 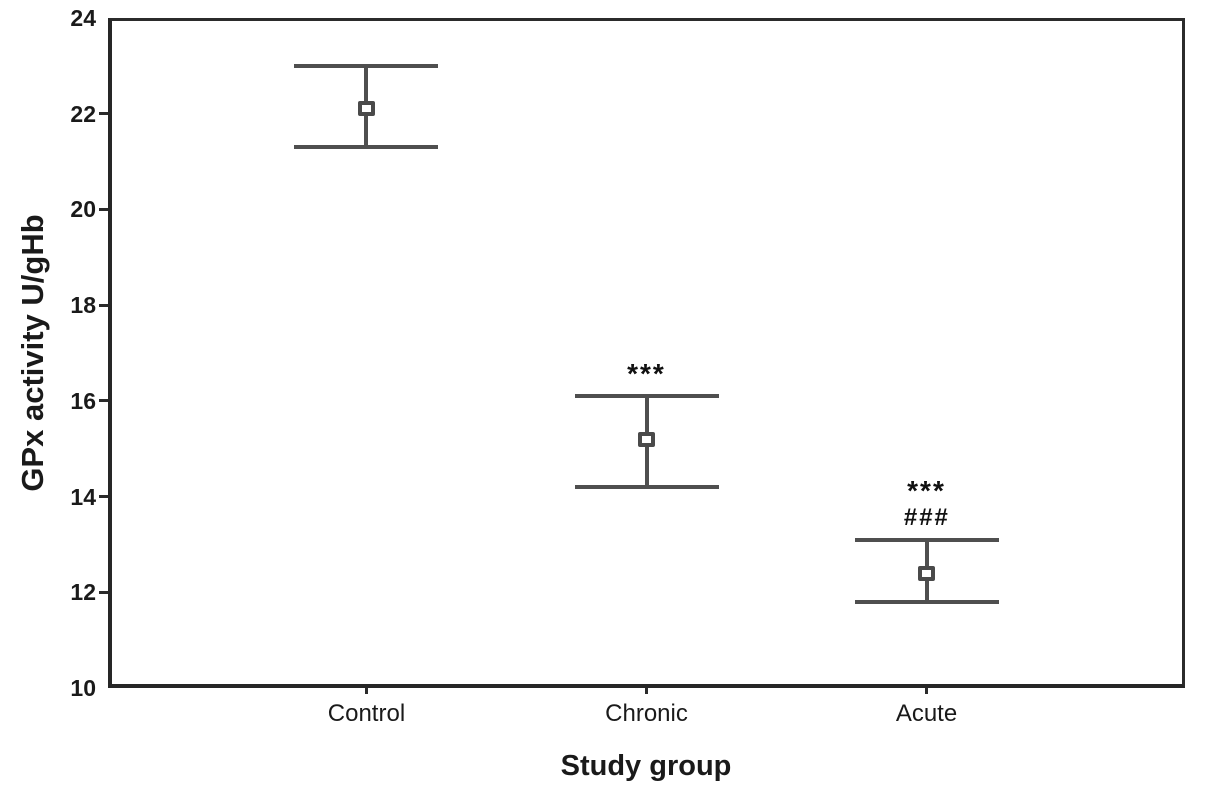 What do you see at coordinates (646, 766) in the screenshot?
I see `x-axis-title: Study group` at bounding box center [646, 766].